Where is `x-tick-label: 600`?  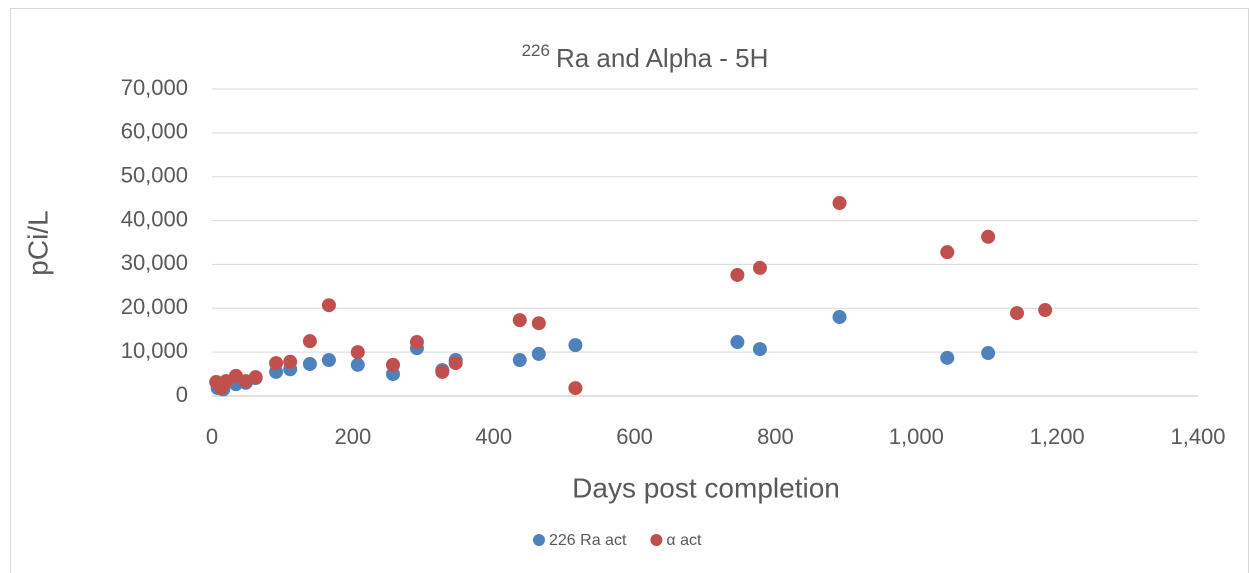 x-tick-label: 600 is located at coordinates (634, 436).